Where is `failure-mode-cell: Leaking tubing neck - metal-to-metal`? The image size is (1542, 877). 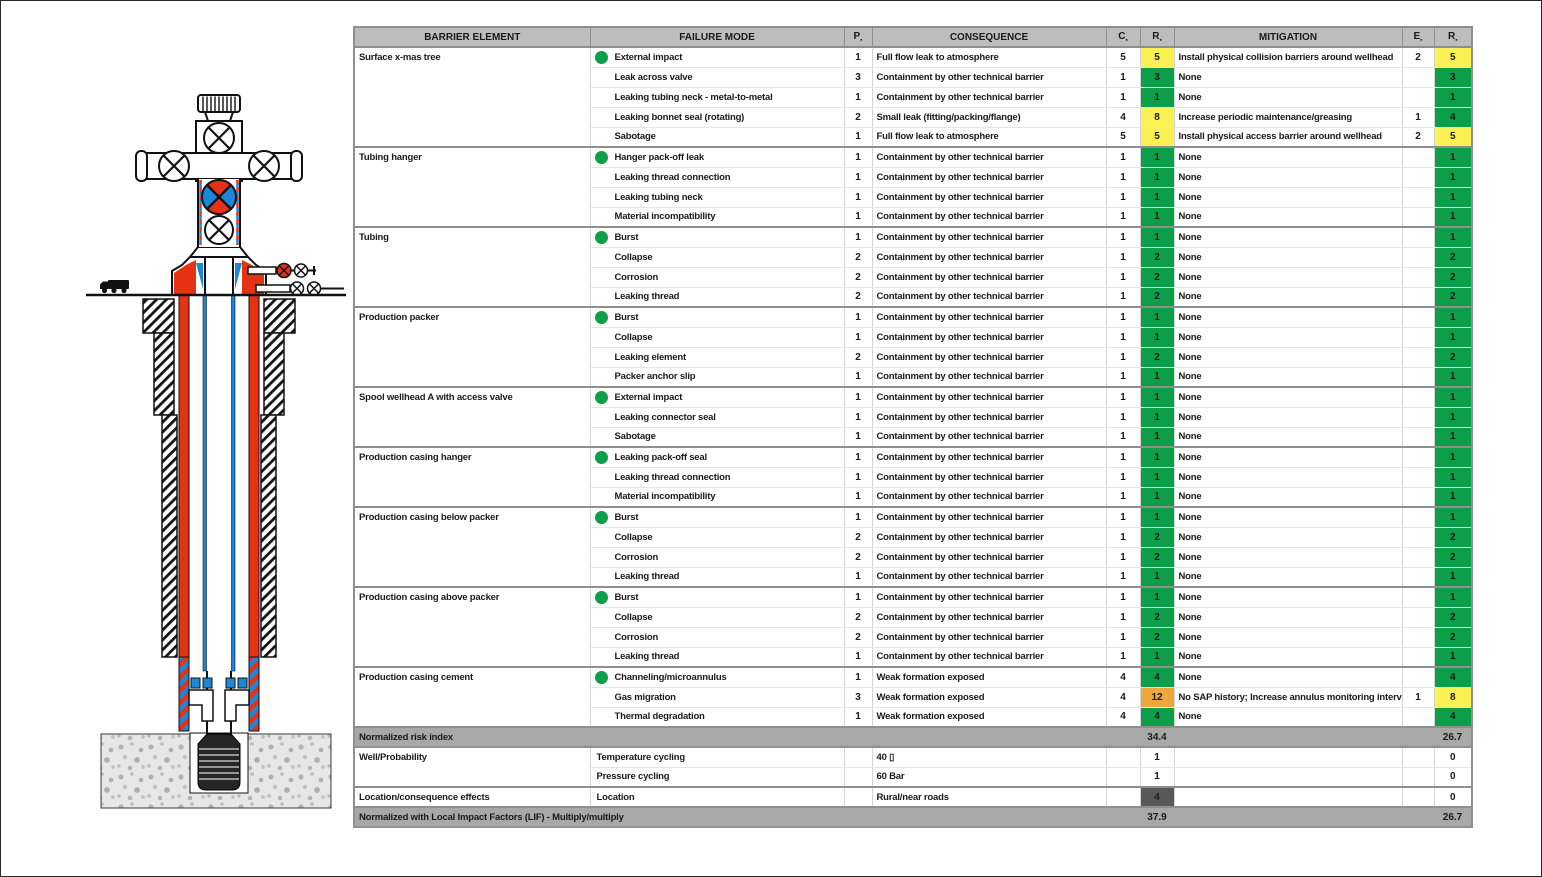
failure-mode-cell: Leaking tubing neck - metal-to-metal is located at coordinates (717, 97).